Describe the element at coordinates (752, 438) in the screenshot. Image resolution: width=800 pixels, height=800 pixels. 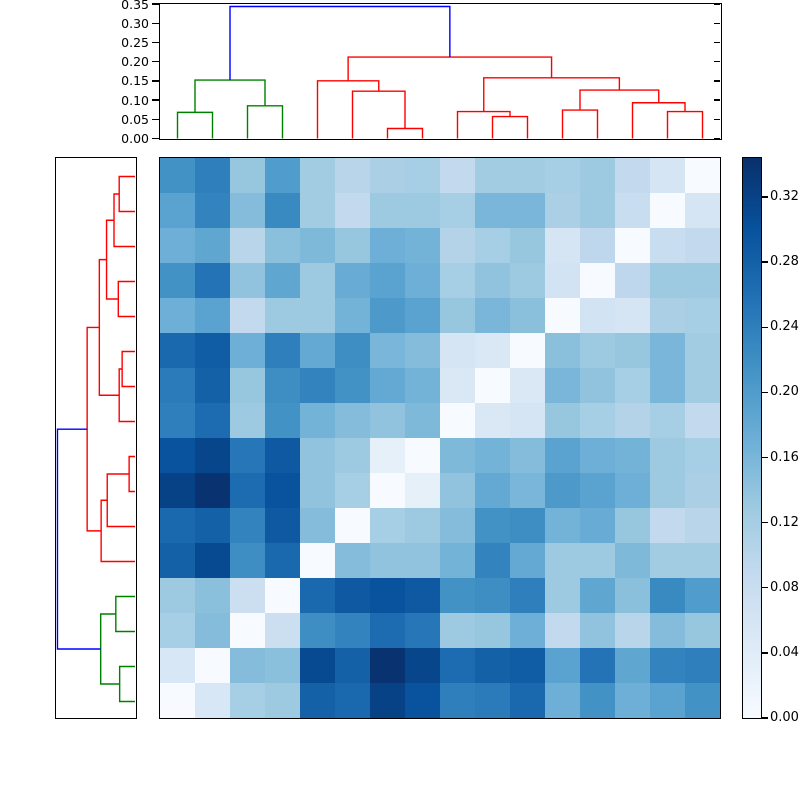
I see `colorbar-gradient` at that location.